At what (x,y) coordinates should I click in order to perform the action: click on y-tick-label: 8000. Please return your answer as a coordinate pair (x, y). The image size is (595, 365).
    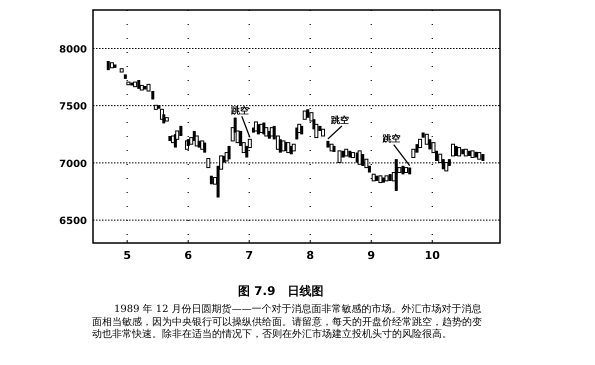
    Looking at the image, I should click on (73, 50).